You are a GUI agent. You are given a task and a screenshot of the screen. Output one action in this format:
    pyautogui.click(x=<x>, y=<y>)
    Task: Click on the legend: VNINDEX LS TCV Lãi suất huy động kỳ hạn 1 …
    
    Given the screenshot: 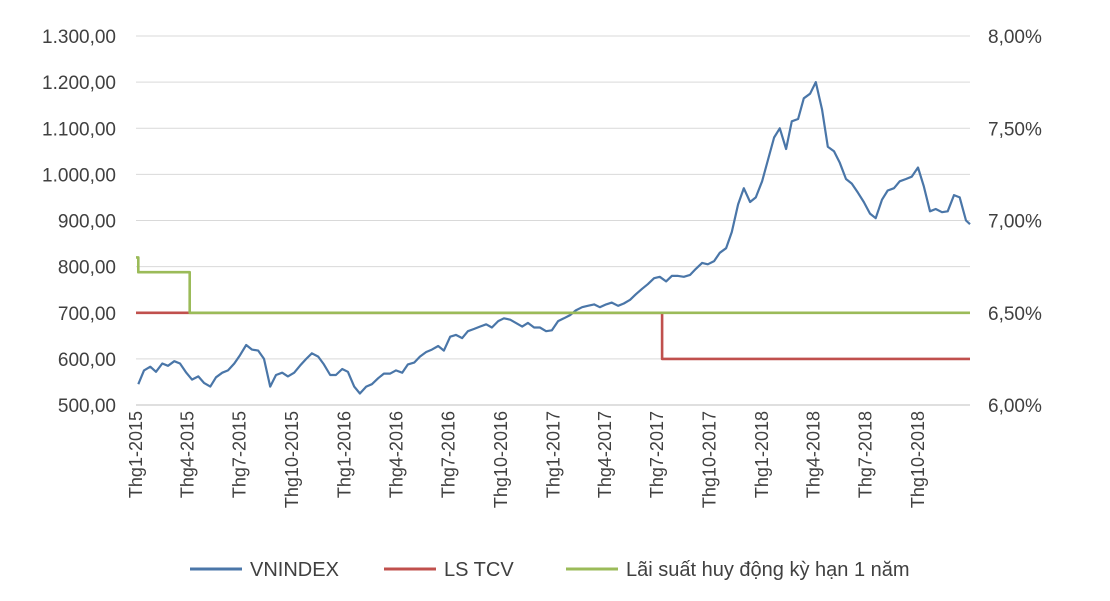 What is the action you would take?
    pyautogui.click(x=550, y=570)
    